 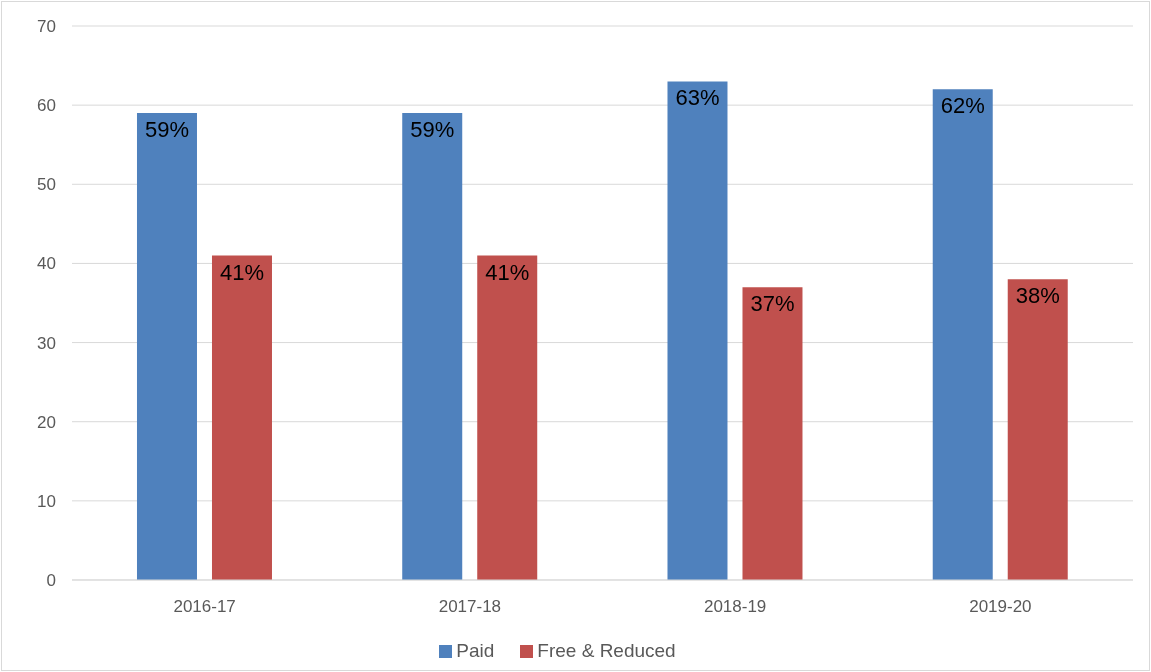 I want to click on x-tick-label: 2019-20, so click(x=1000, y=607).